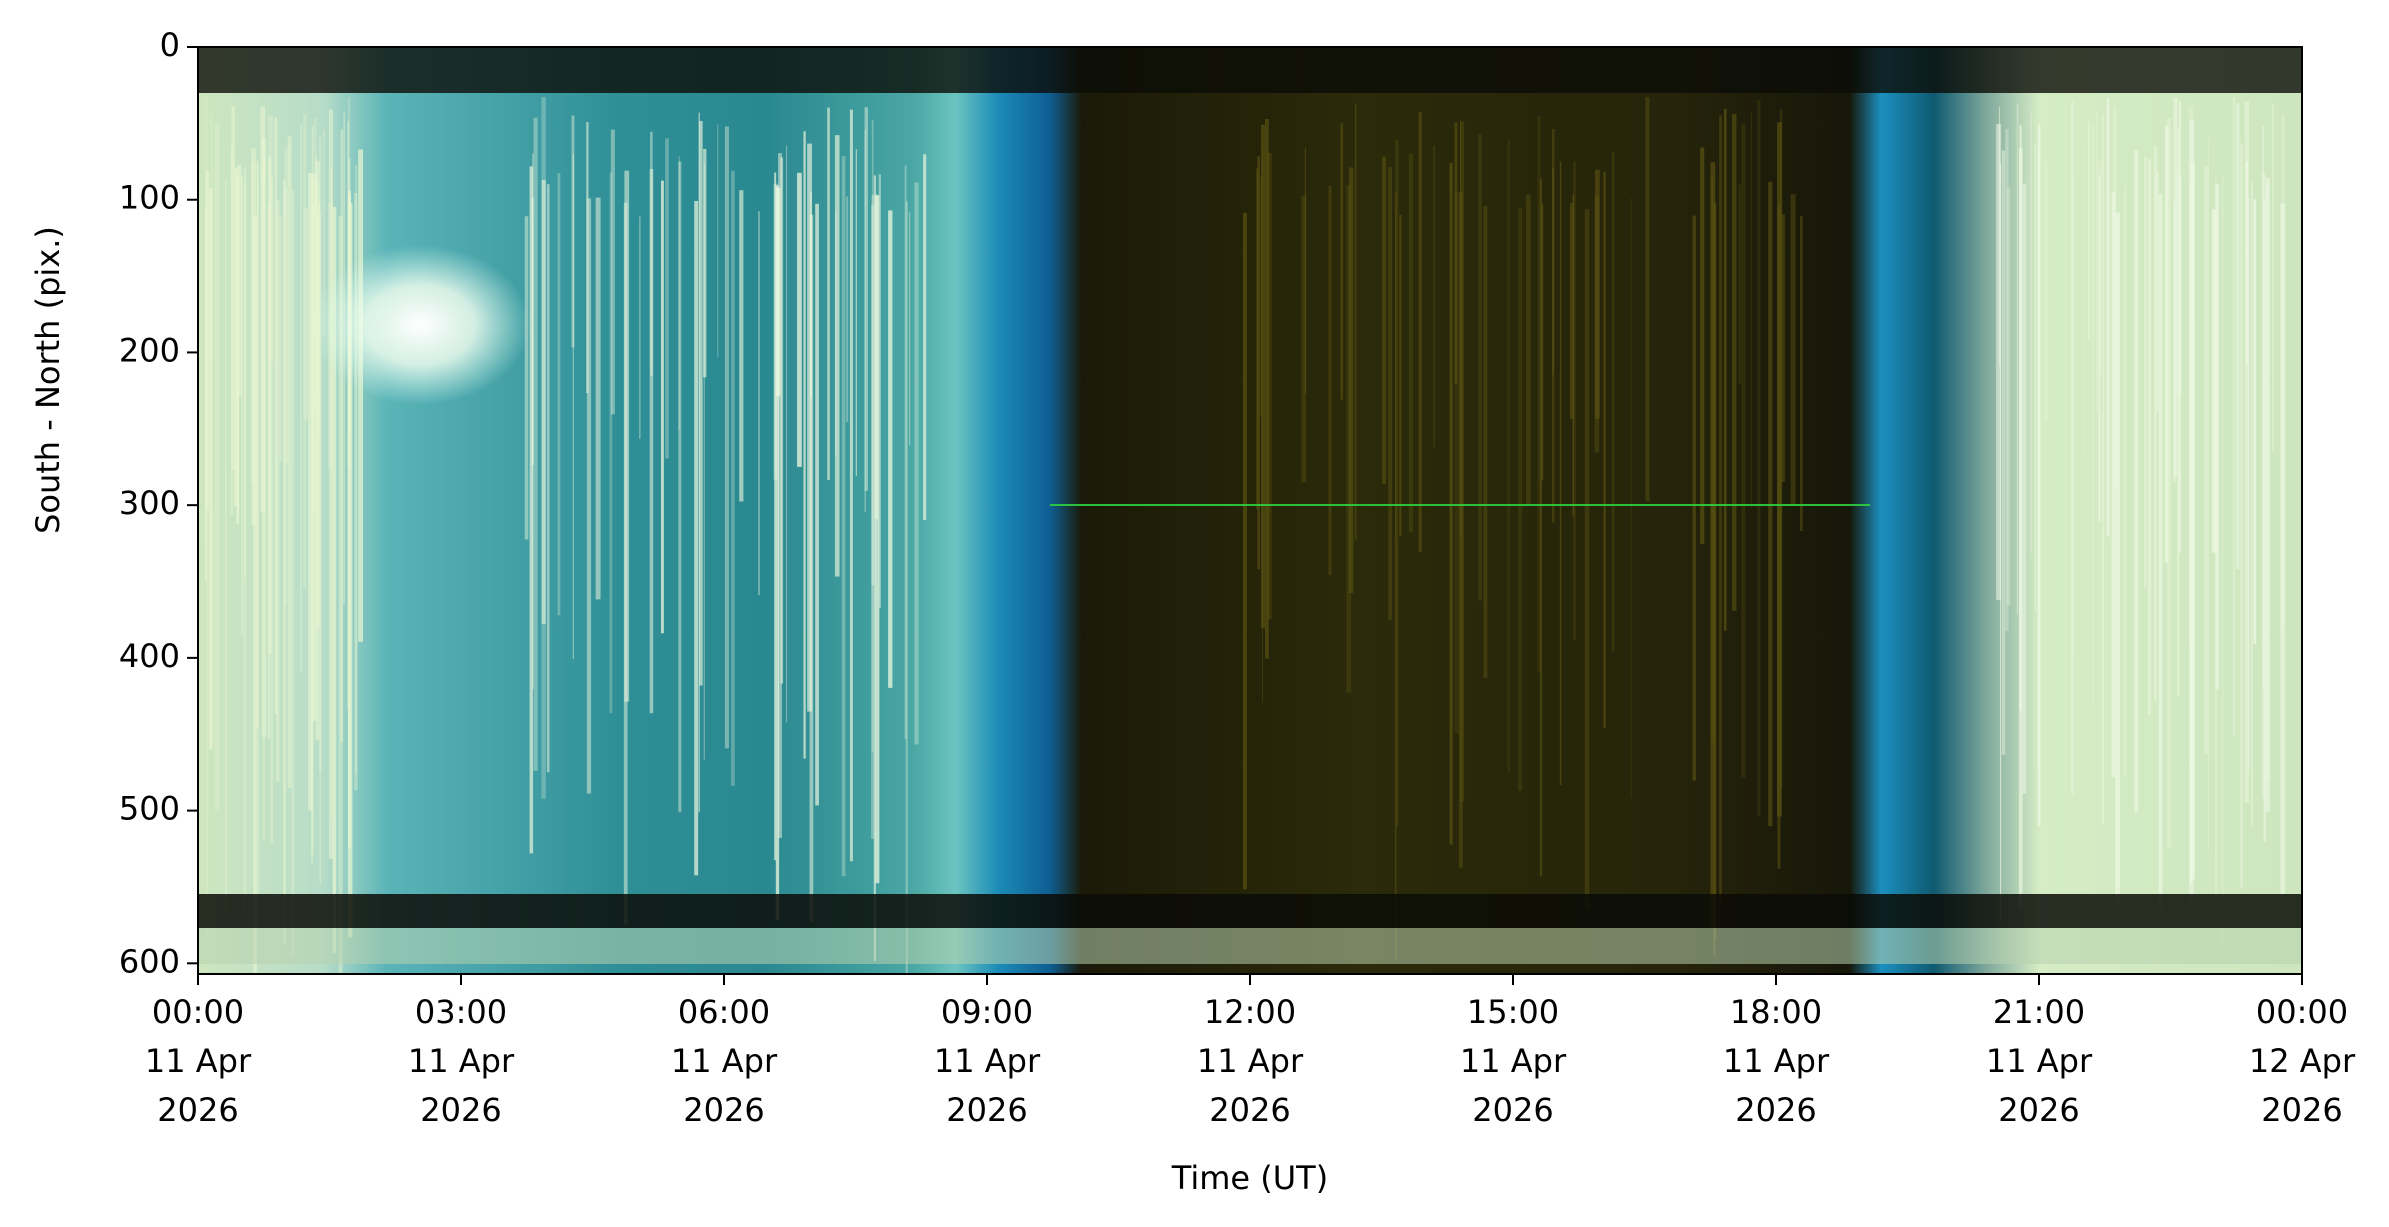 This screenshot has height=1227, width=2389. Describe the element at coordinates (149, 198) in the screenshot. I see `y-tick-label: 100` at that location.